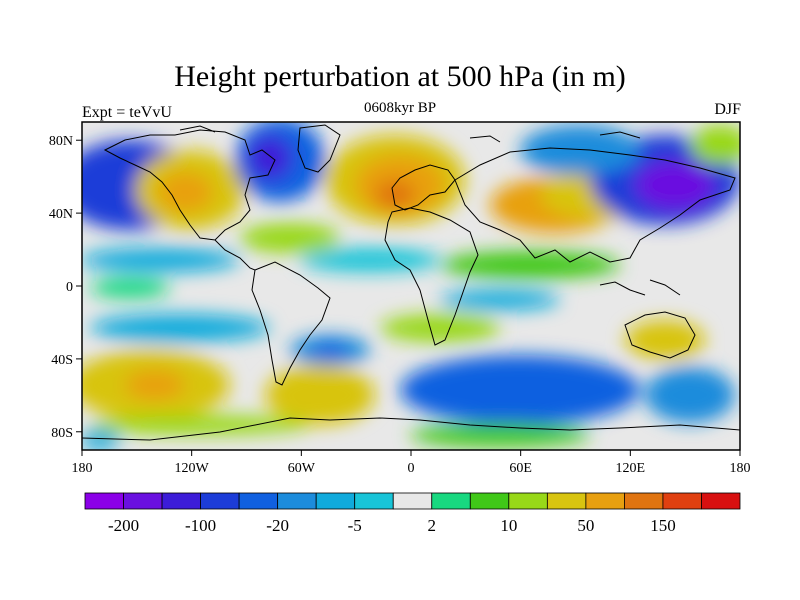  I want to click on colorbar-label: -5, so click(355, 525).